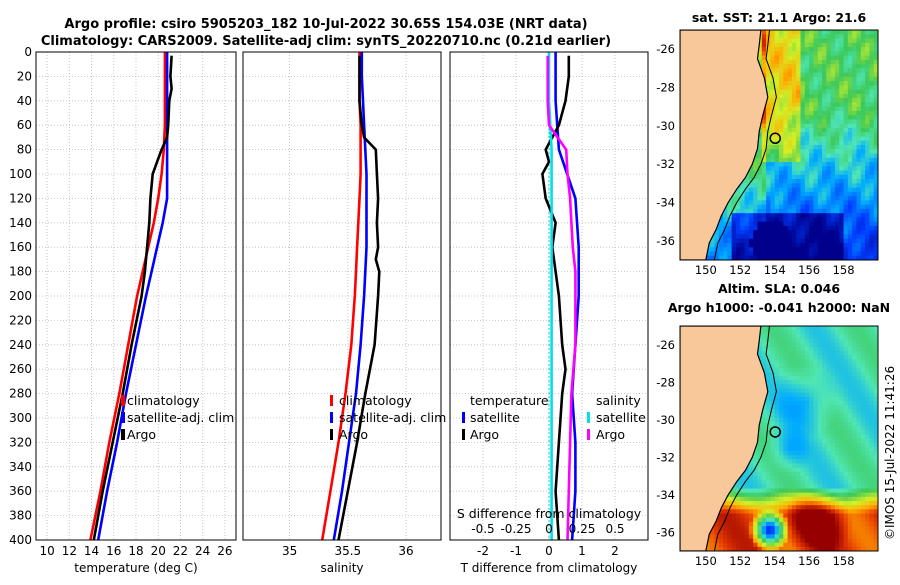  I want to click on map-y-tick-label: -32, so click(665, 164).